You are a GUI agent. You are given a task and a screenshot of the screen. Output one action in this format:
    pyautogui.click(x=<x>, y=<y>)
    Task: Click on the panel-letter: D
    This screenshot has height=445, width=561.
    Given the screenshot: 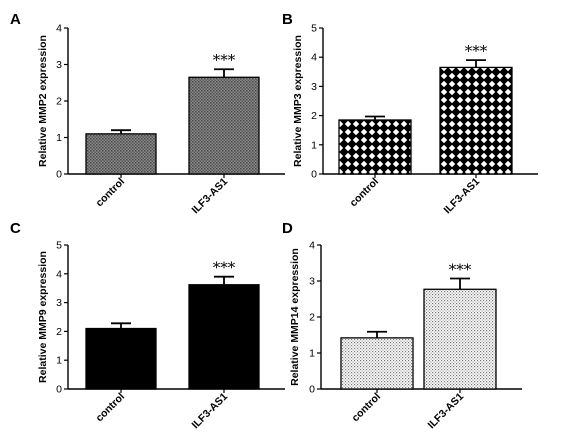 What is the action you would take?
    pyautogui.click(x=287, y=228)
    